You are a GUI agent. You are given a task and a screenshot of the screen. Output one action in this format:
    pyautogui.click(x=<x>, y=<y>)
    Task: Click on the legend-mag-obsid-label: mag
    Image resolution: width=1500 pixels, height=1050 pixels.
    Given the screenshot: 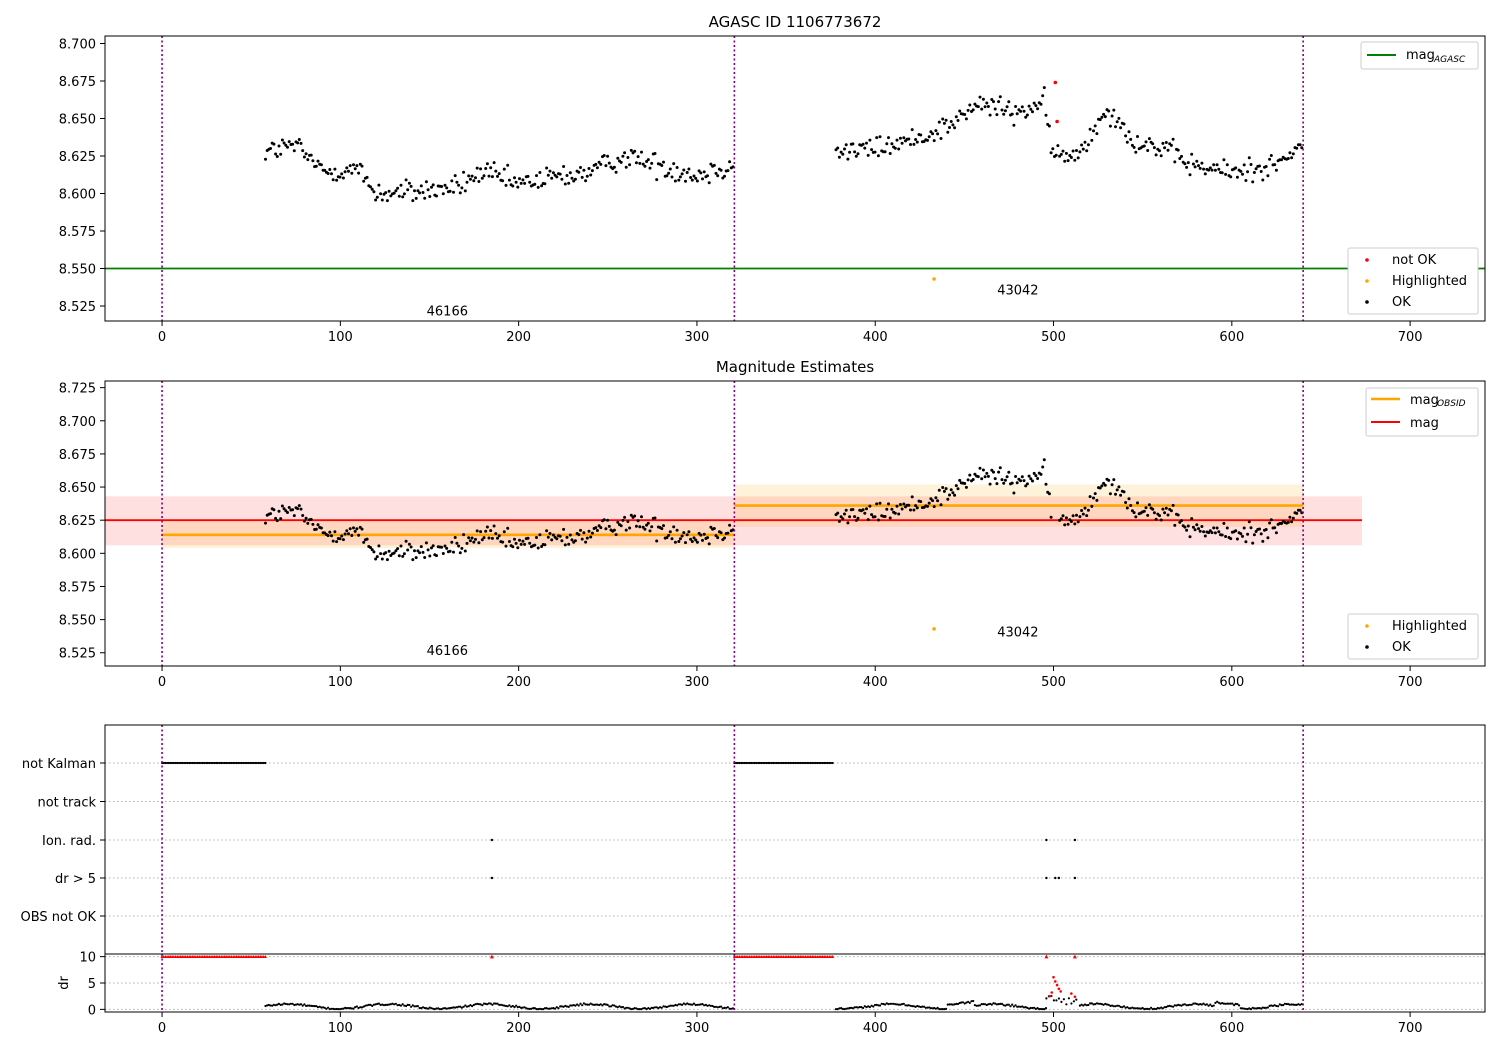 What is the action you would take?
    pyautogui.click(x=1424, y=400)
    